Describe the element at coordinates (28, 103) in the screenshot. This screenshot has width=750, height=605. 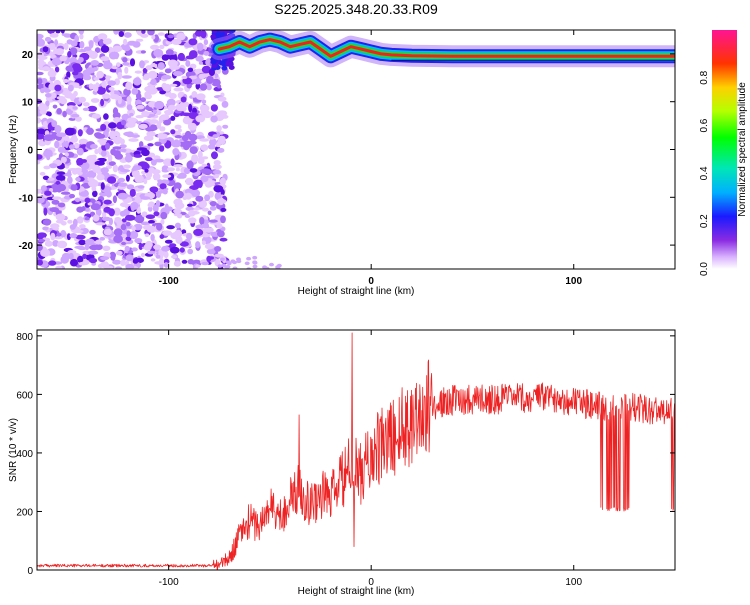
I see `y-tick-label: 10` at that location.